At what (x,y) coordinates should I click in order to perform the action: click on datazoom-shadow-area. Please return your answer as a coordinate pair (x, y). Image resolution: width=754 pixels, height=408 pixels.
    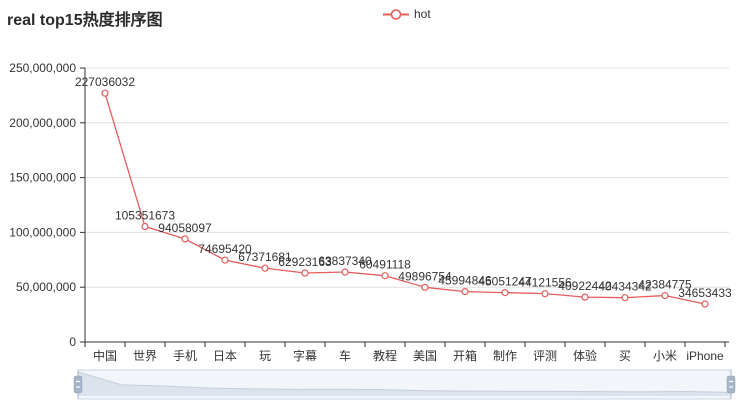
    Looking at the image, I should click on (404, 384).